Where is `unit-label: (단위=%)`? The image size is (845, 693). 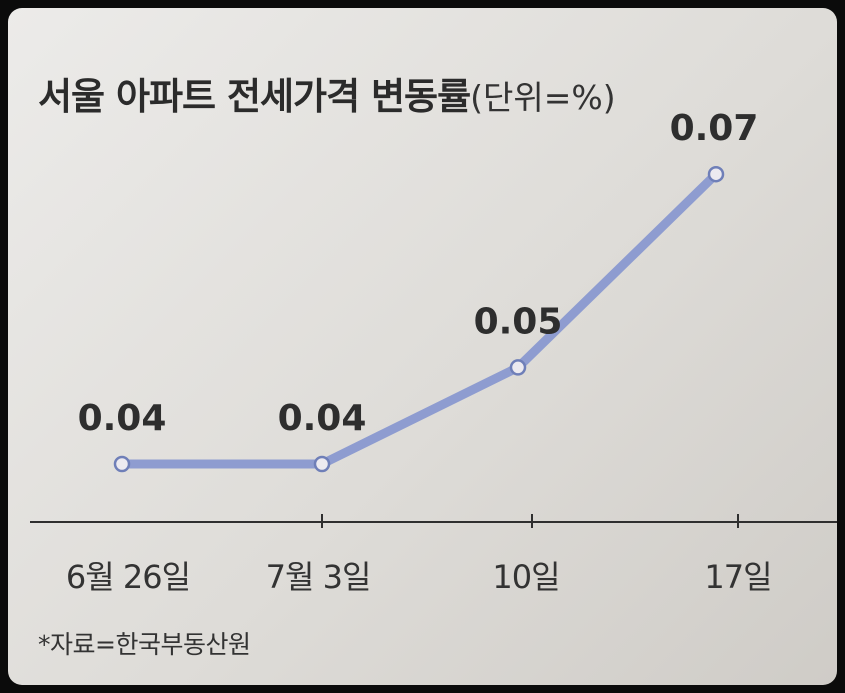
unit-label: (단위=%) is located at coordinates (543, 97).